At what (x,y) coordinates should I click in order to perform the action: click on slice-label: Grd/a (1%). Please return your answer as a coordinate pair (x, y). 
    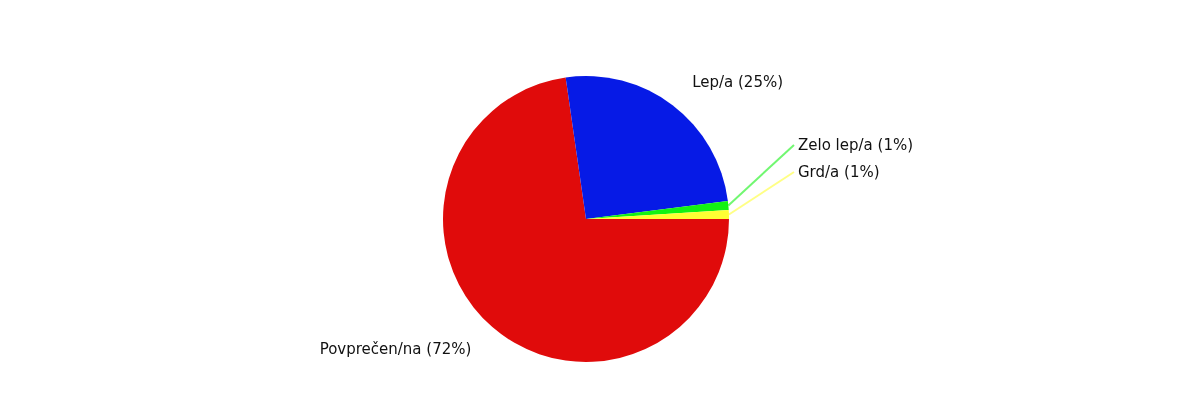
    Looking at the image, I should click on (839, 172).